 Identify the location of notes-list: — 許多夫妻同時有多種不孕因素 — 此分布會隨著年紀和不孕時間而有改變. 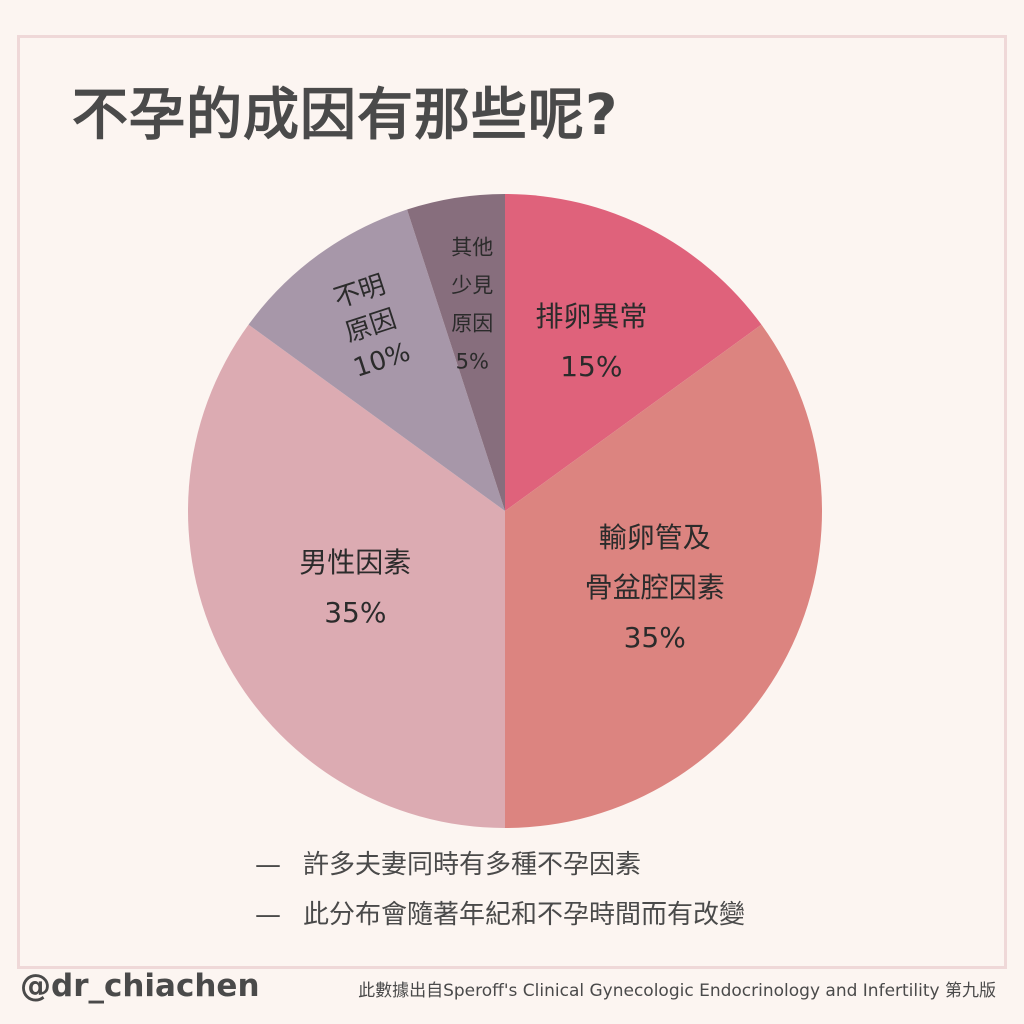
(500, 890).